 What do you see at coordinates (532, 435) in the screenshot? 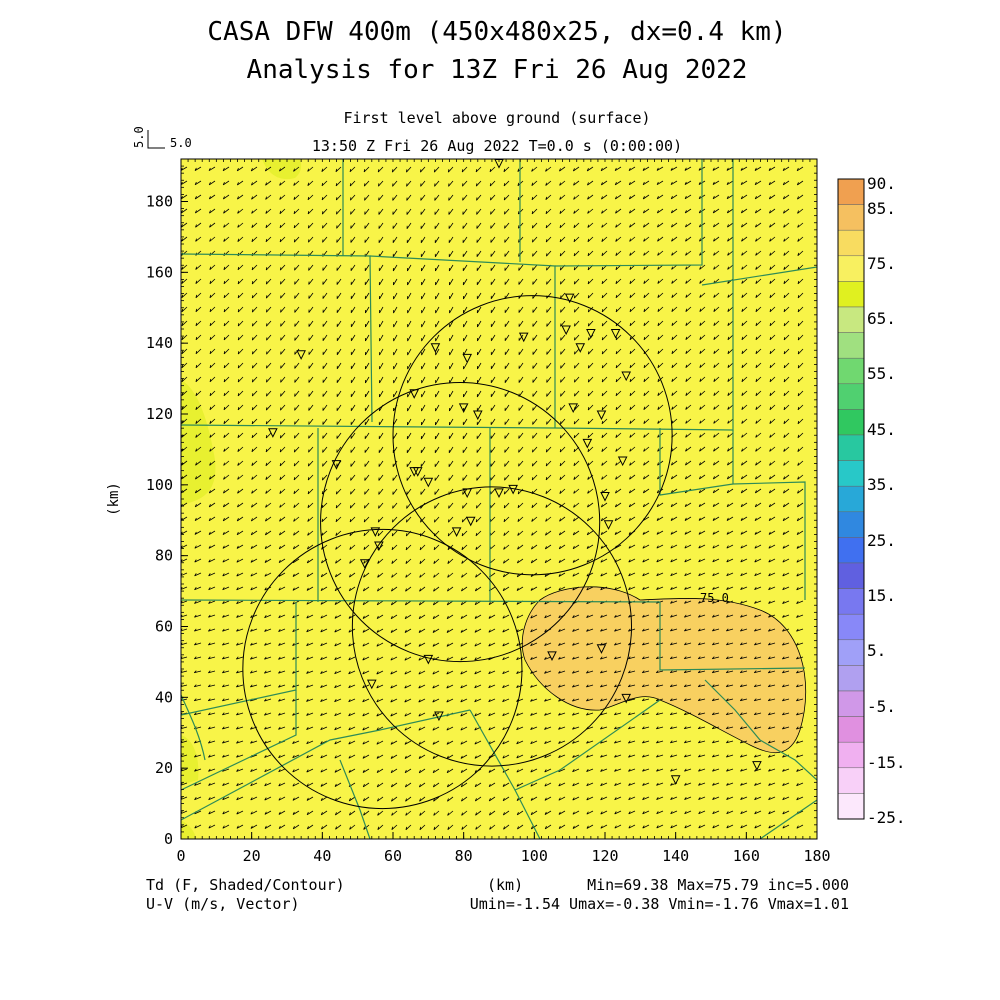
I see `radar-range-ring` at bounding box center [532, 435].